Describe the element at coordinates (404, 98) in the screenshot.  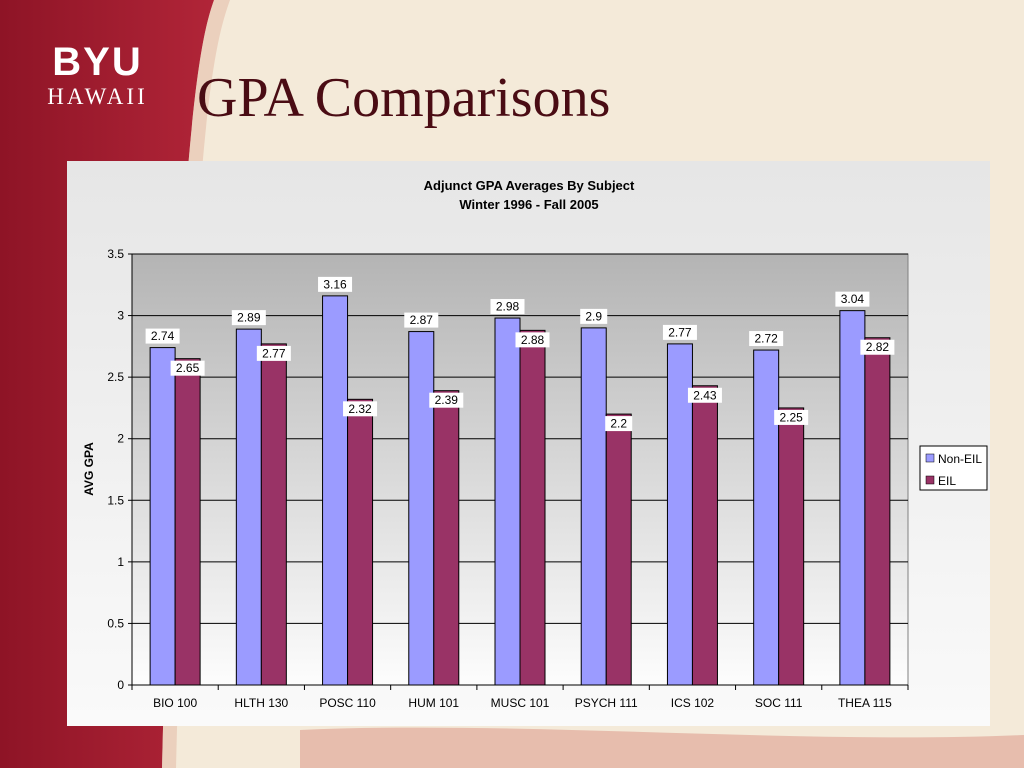
I see `slide-title: GPA Comparisons` at that location.